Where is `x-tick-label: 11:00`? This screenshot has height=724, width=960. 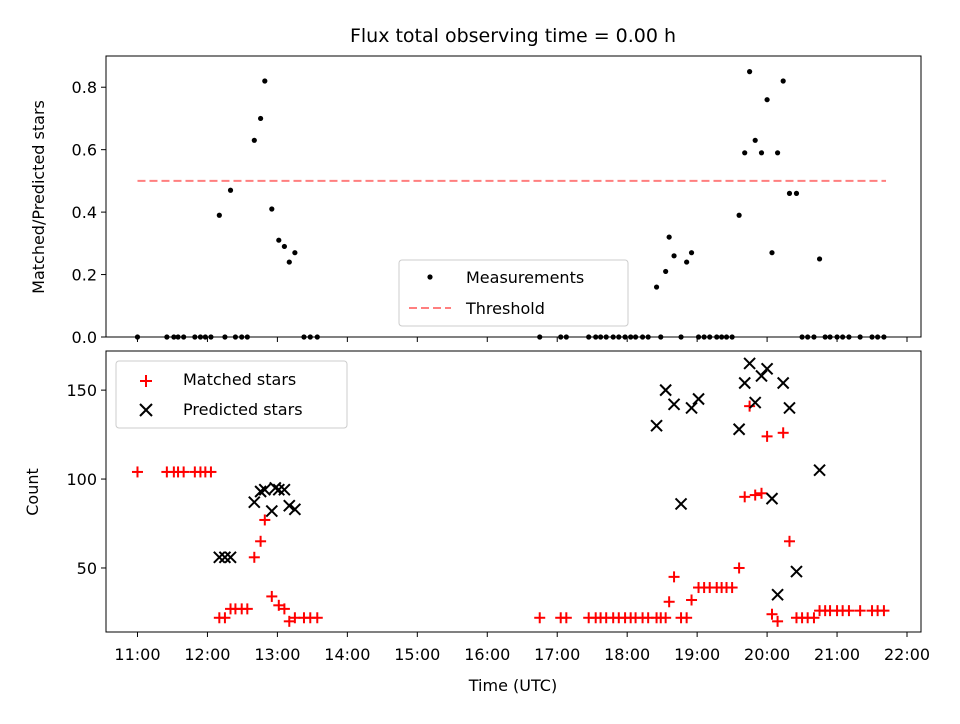
x-tick-label: 11:00 is located at coordinates (137, 654).